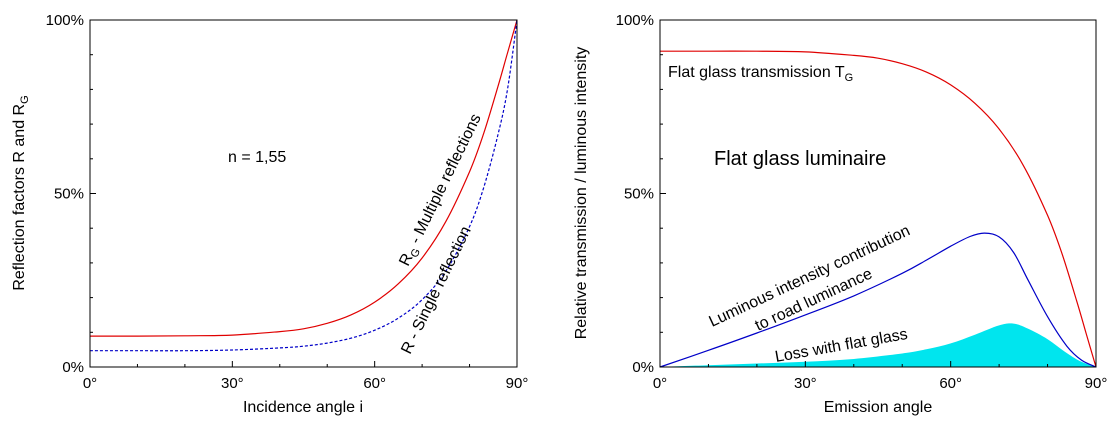 This screenshot has width=1110, height=425. What do you see at coordinates (232, 383) in the screenshot?
I see `left-x-tick-label: 30°` at bounding box center [232, 383].